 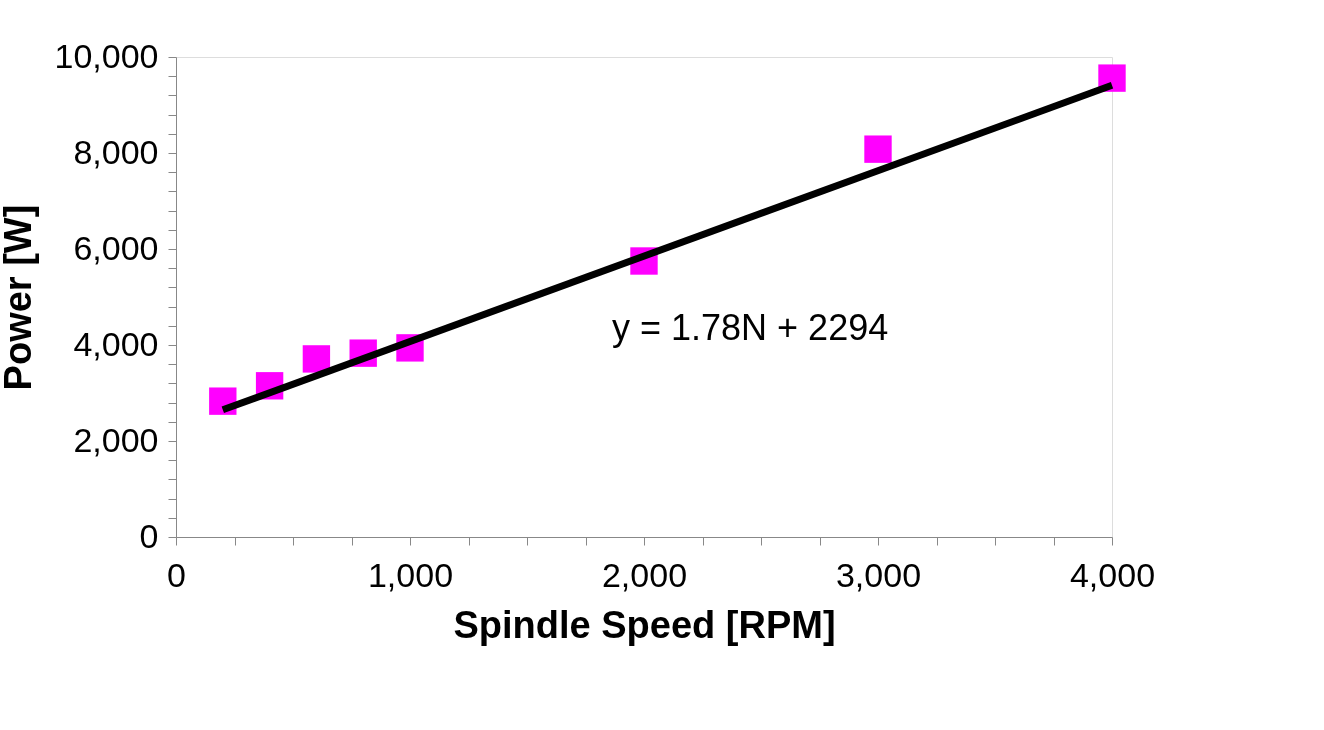 I want to click on x-tick-label: 0, so click(x=176, y=574).